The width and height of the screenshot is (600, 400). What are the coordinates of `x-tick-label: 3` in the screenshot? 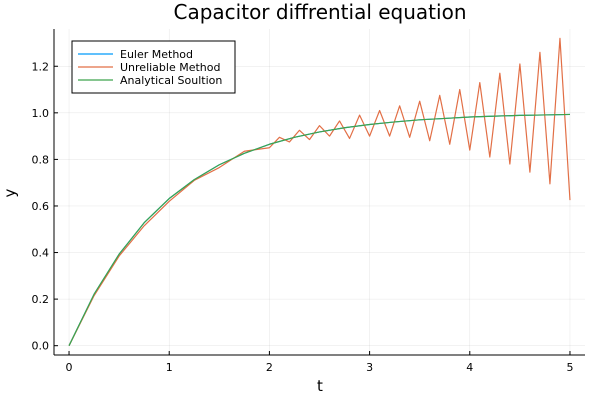 It's located at (369, 367).